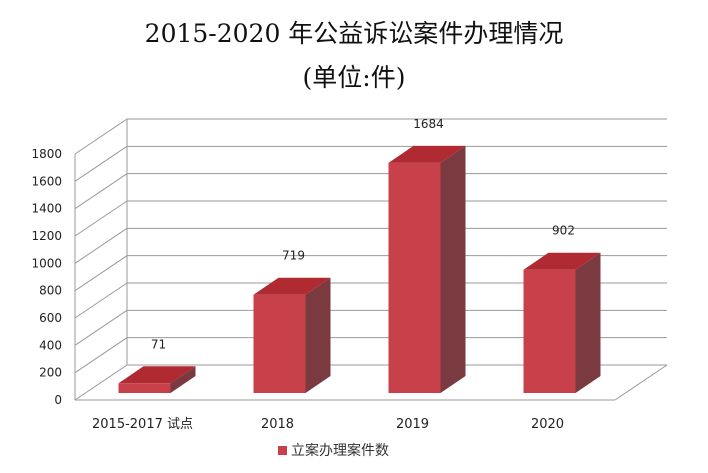 The height and width of the screenshot is (473, 708). I want to click on data-label: 902, so click(563, 231).